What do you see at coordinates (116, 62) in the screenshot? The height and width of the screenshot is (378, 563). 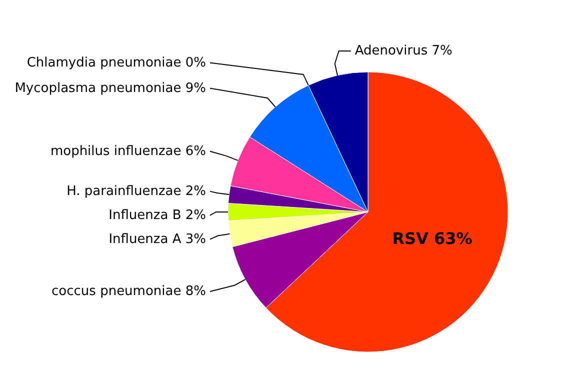 I see `category-label: Chlamydia pneumoniae 0%` at bounding box center [116, 62].